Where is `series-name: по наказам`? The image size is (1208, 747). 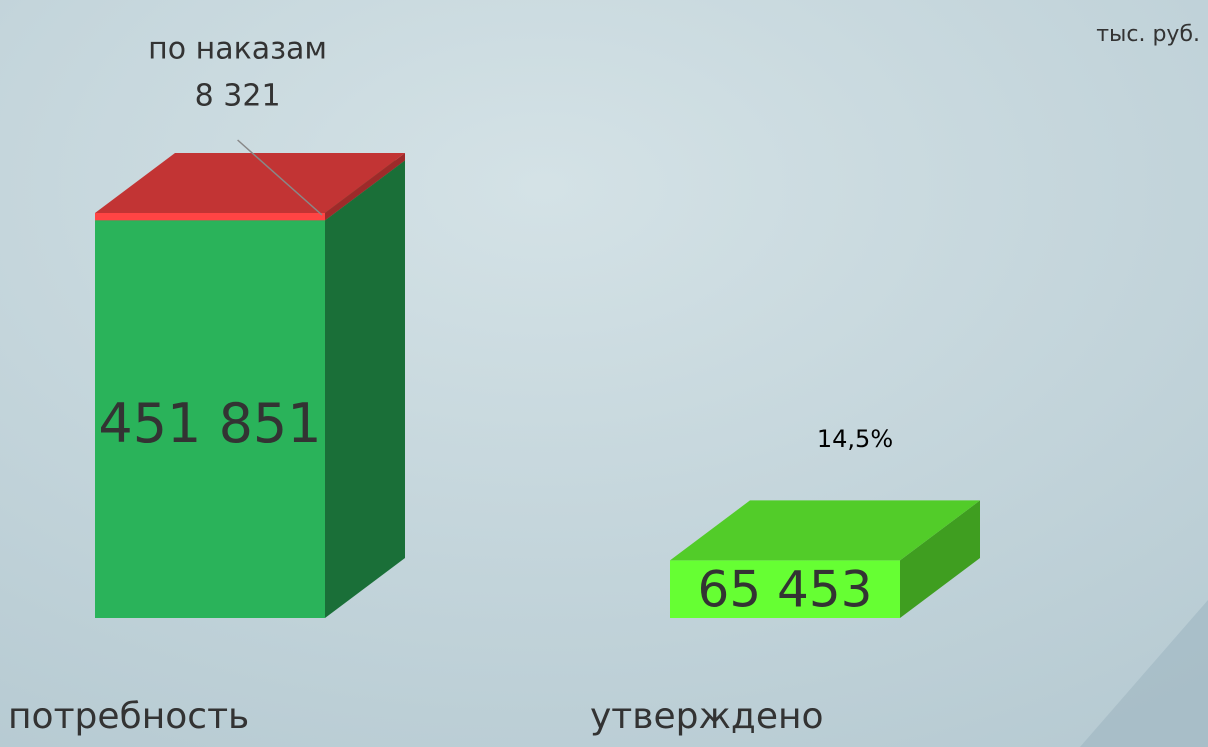
series-name: по наказам is located at coordinates (237, 49).